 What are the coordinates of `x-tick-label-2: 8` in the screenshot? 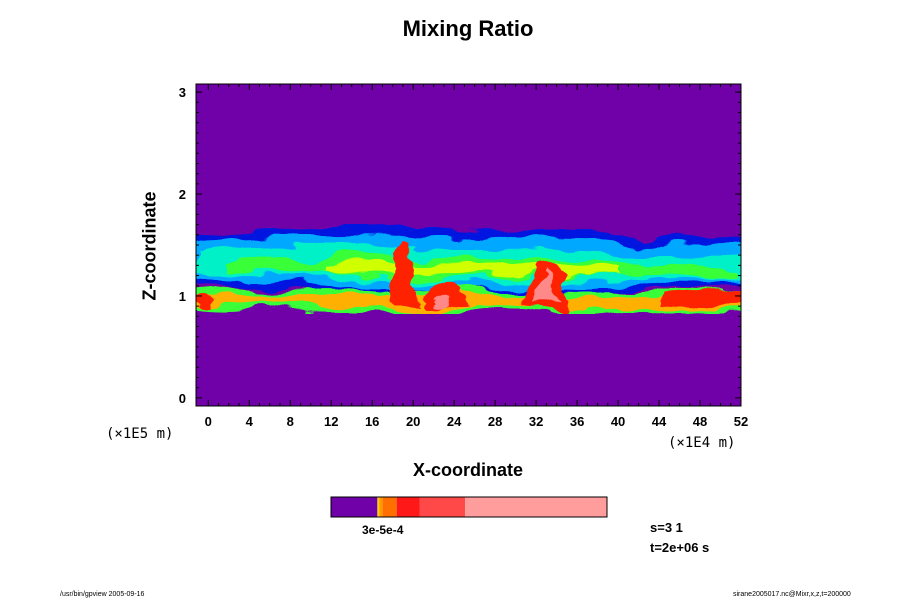 It's located at (290, 421).